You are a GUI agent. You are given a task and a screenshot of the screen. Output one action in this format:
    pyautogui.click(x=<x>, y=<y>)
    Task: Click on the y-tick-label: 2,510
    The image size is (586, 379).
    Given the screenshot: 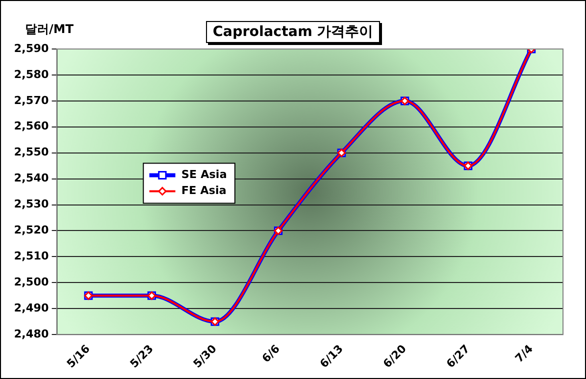 What is the action you would take?
    pyautogui.click(x=32, y=256)
    